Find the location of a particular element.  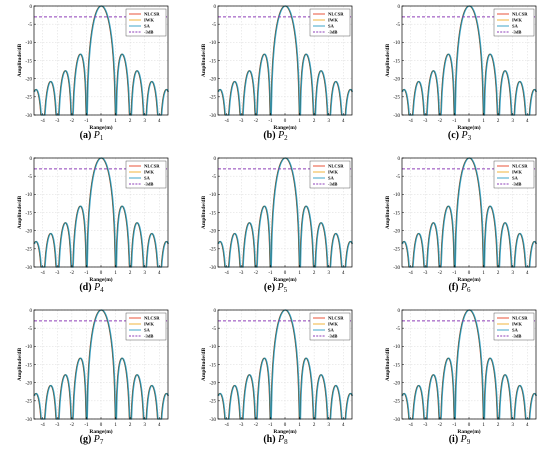

y-tick-label: -25 is located at coordinates (28, 402).